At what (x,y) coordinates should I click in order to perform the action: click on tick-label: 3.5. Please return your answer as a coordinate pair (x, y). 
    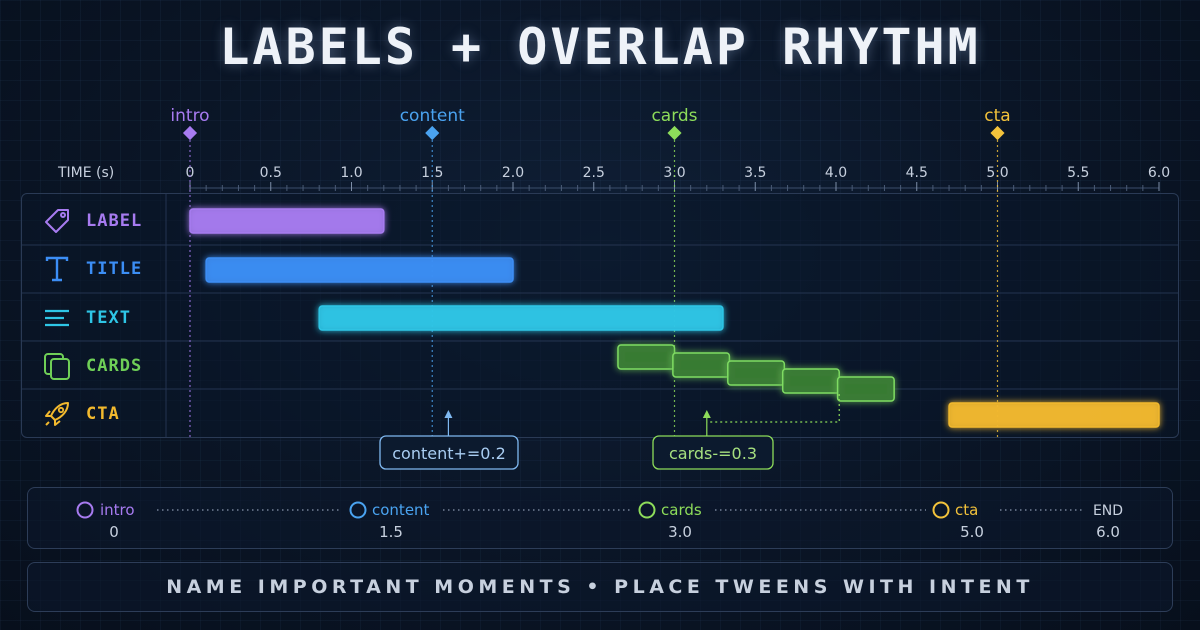
    Looking at the image, I should click on (755, 173).